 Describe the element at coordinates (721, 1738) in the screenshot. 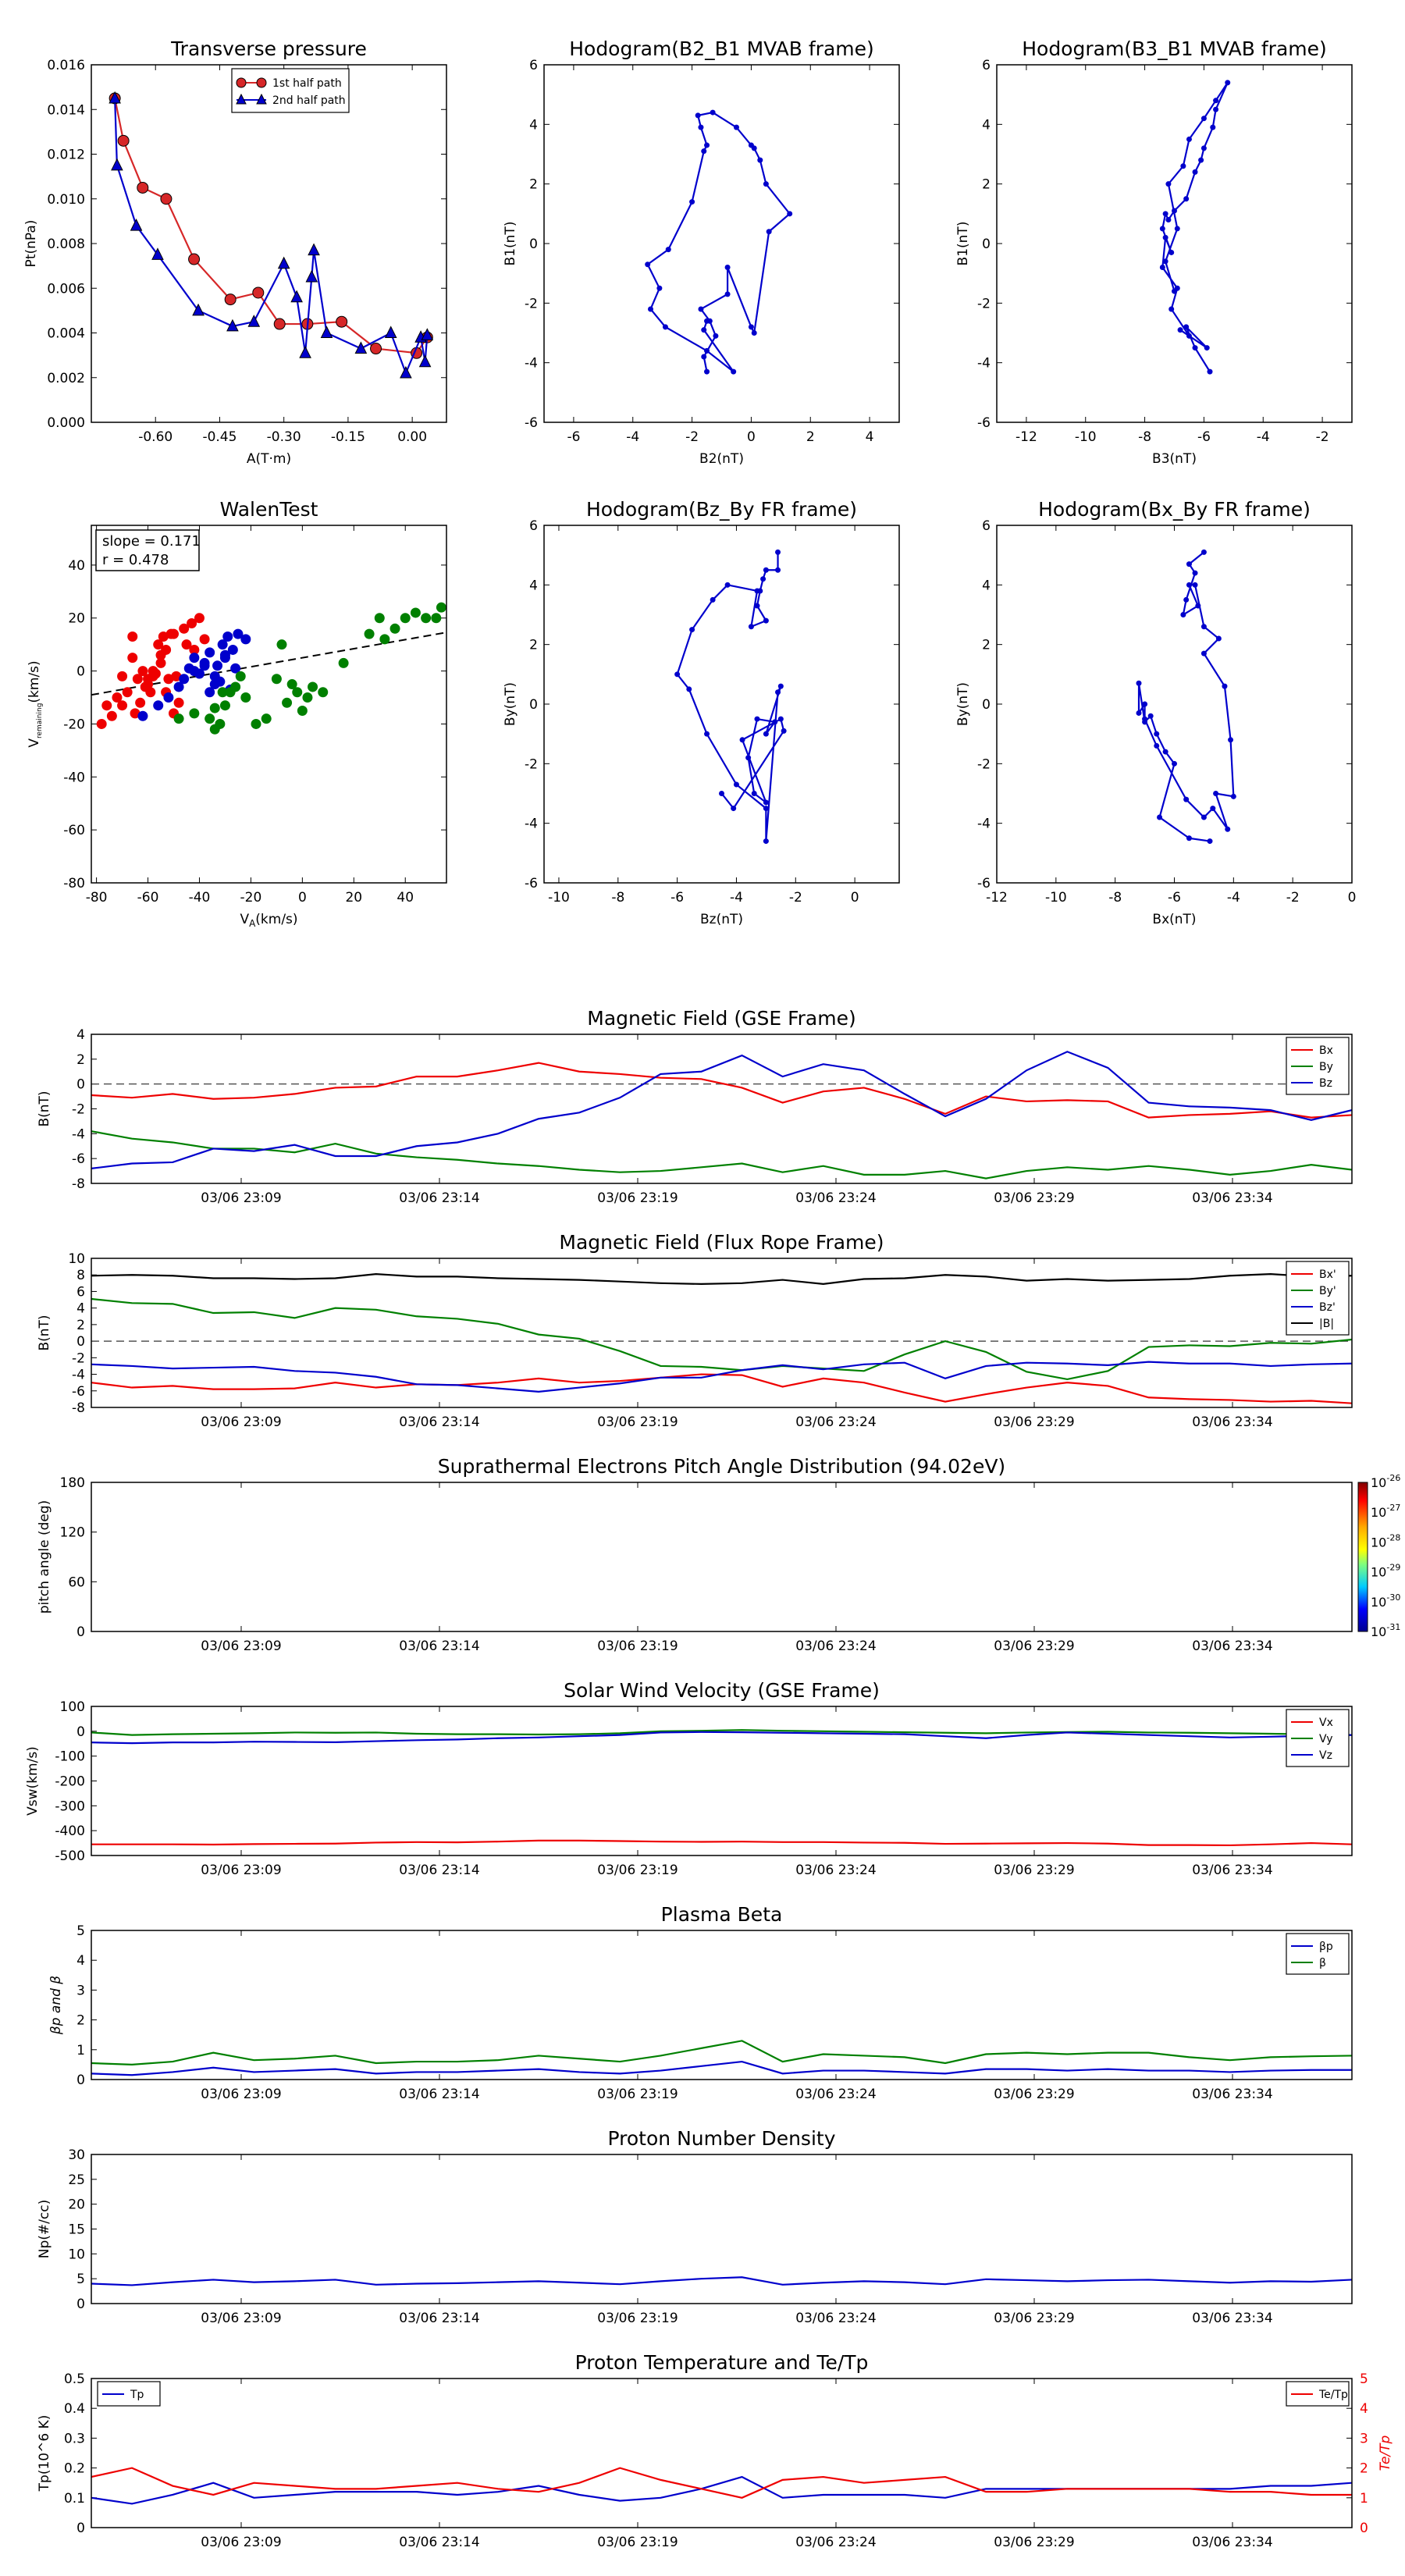

I see `Vz-line` at that location.